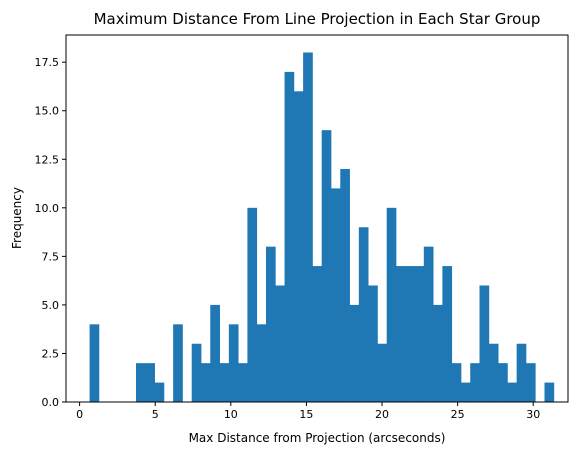  I want to click on y-tick-label: 12.5, so click(47, 159).